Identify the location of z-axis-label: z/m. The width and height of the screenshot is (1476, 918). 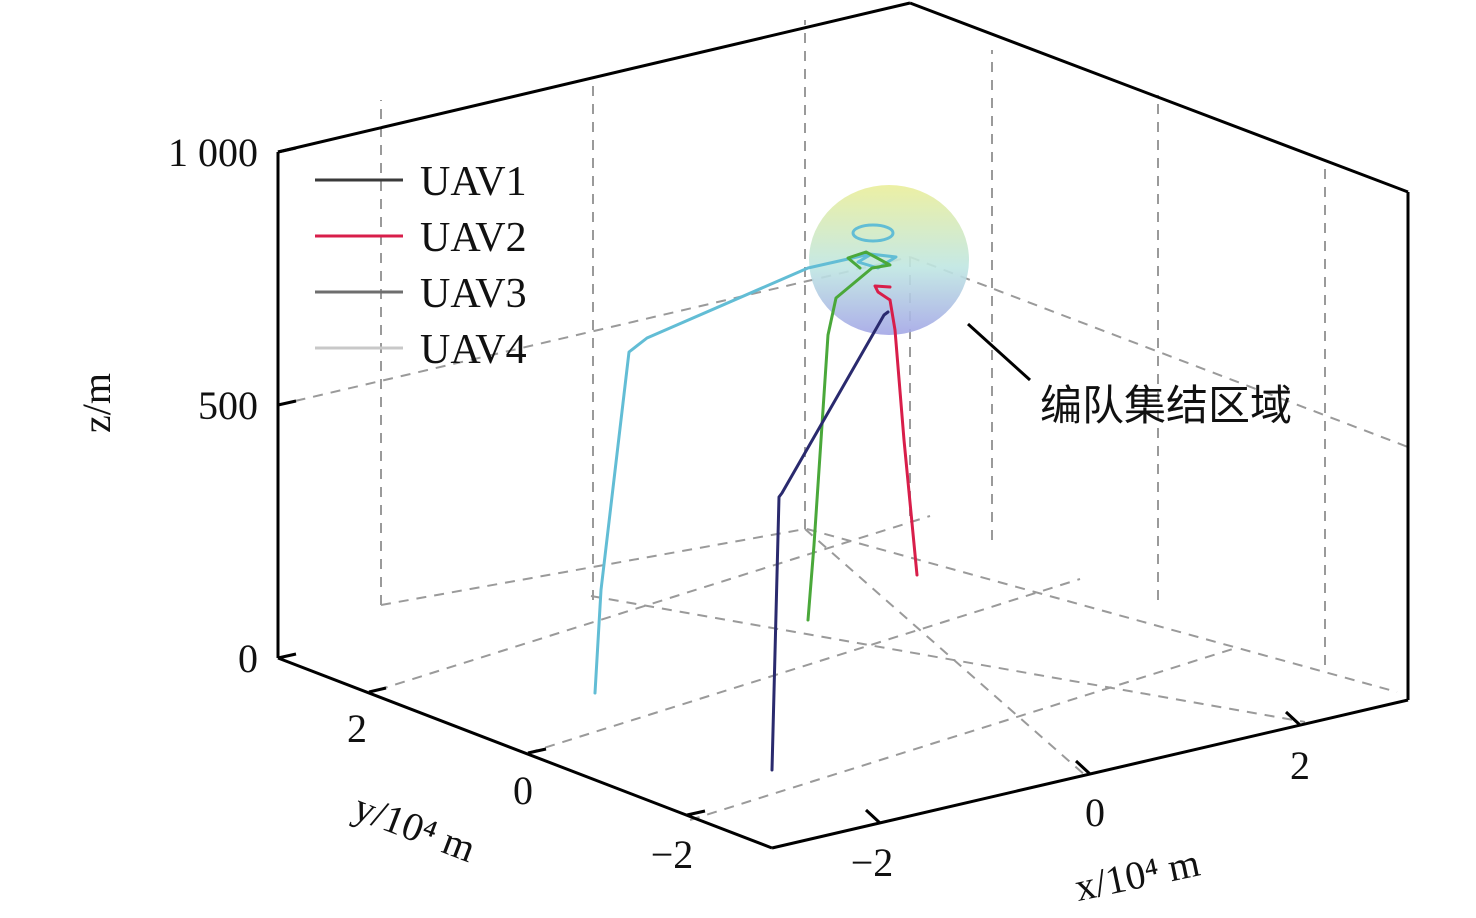
(96, 403).